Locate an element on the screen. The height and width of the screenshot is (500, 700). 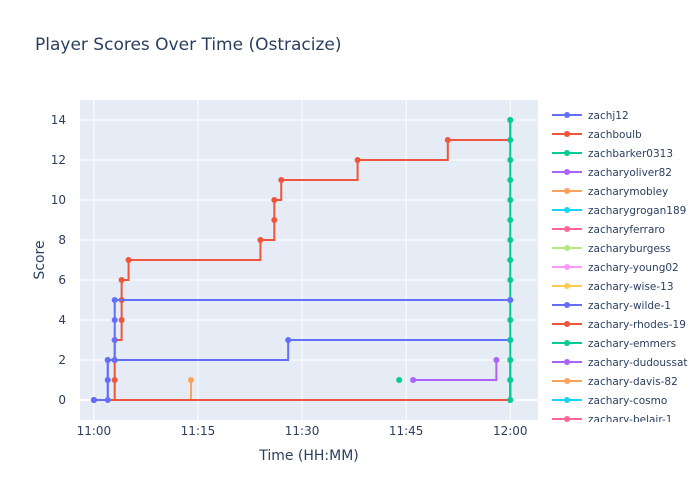
legend-item-zachary-dudoussat: zachary-dudoussat is located at coordinates (620, 363).